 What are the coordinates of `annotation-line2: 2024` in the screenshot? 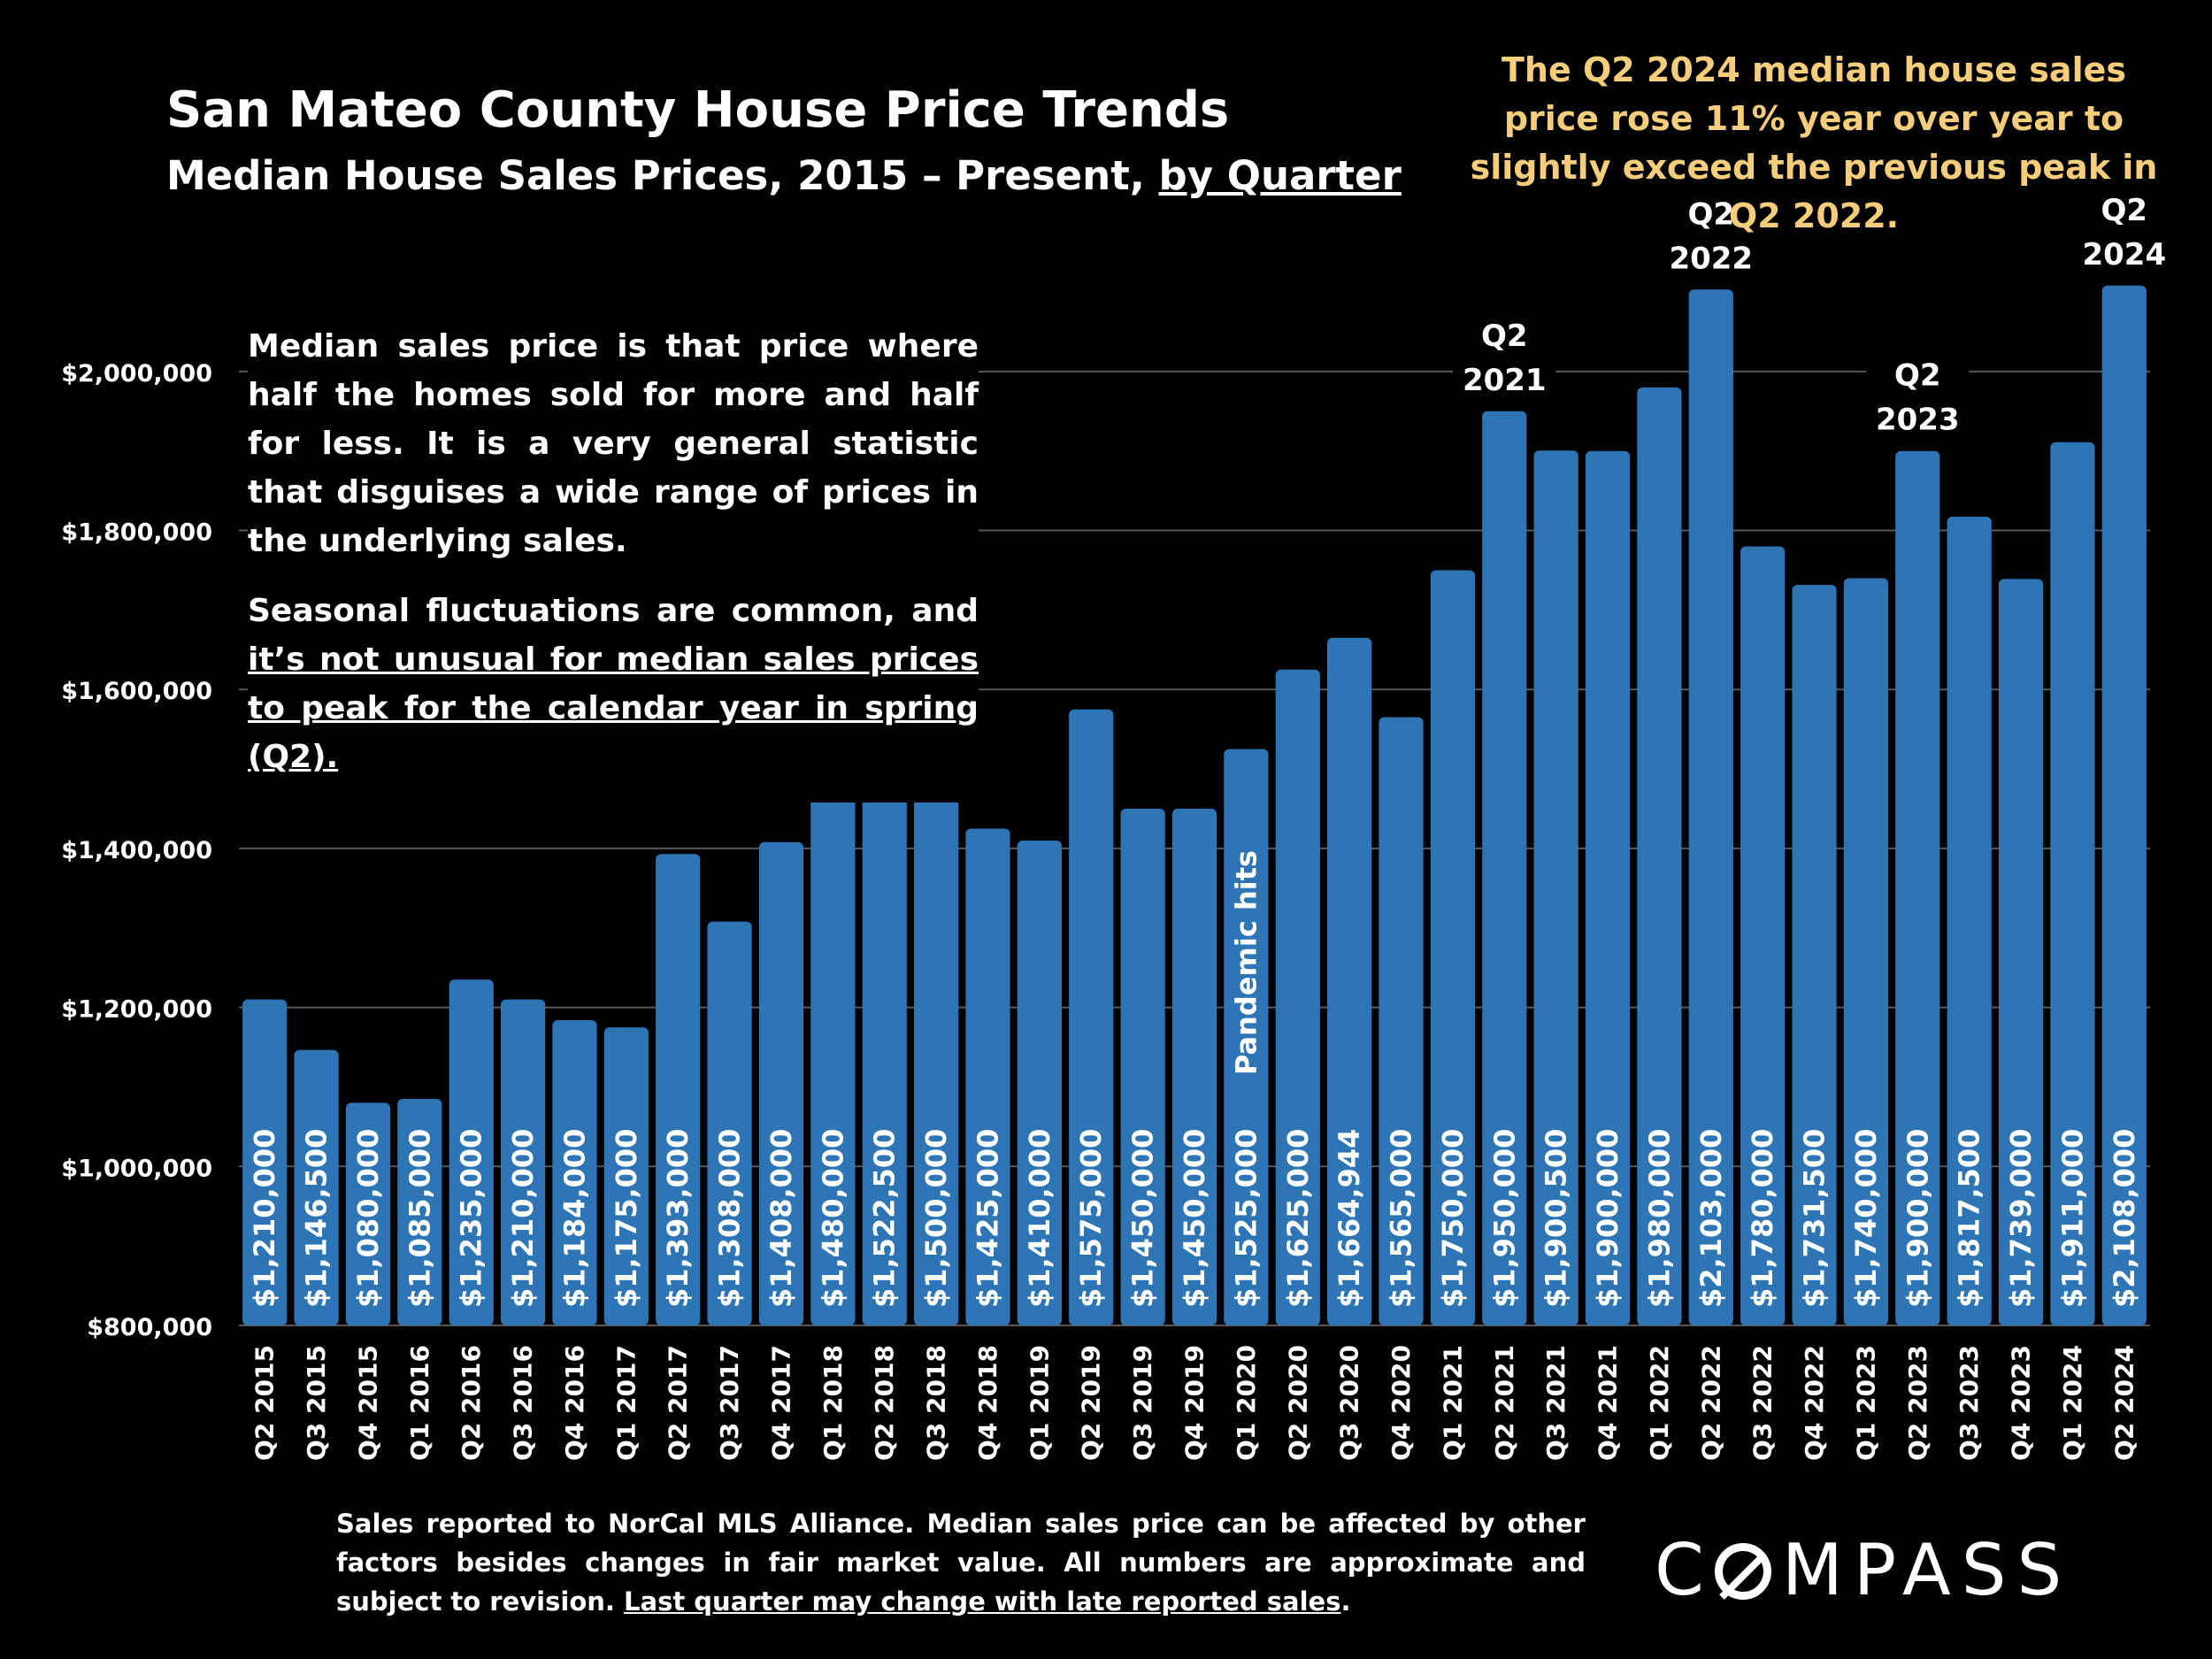 It's located at (2124, 255).